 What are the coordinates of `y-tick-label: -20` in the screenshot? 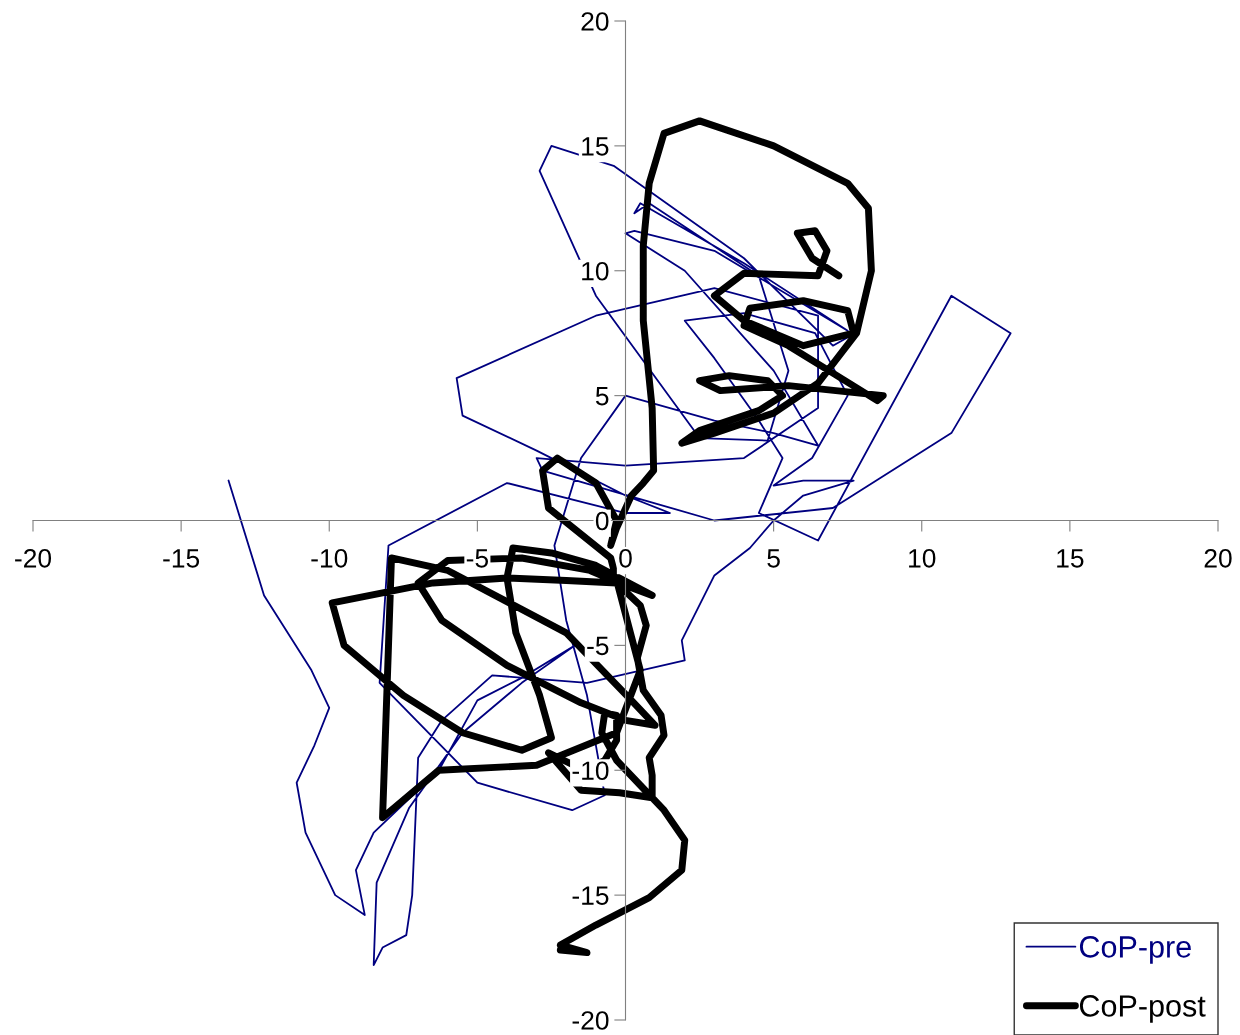 It's located at (590, 1020).